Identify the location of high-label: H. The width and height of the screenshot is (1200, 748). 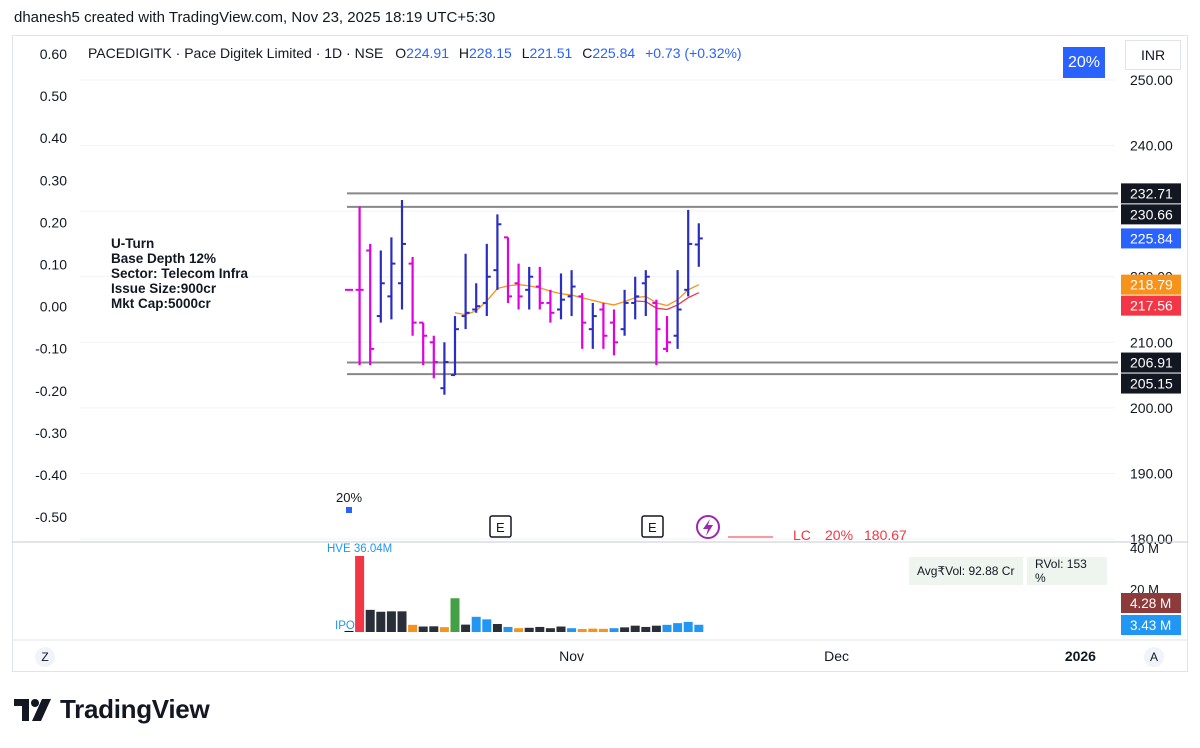
(463, 53).